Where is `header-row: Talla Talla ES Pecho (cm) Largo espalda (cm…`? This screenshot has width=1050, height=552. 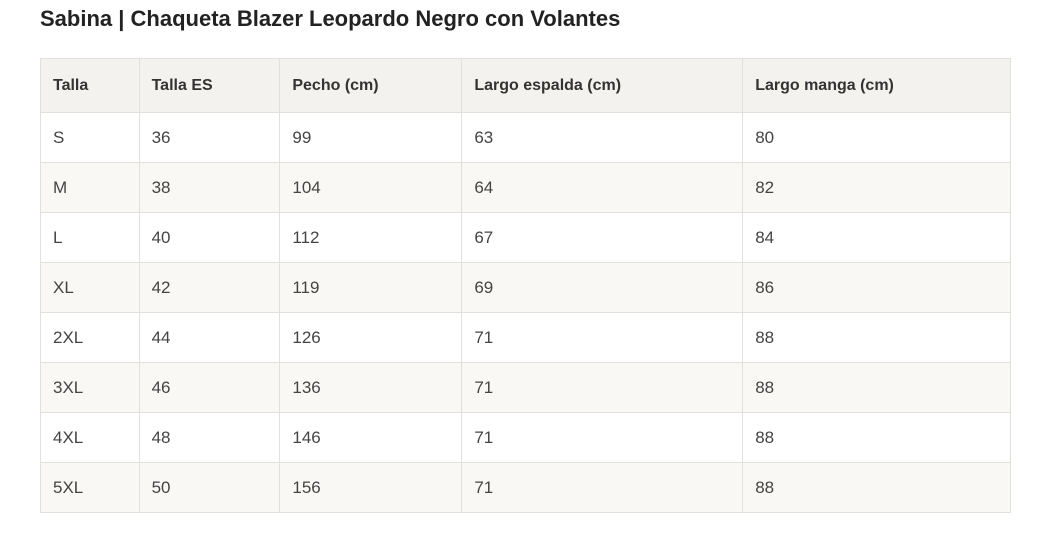 header-row: Talla Talla ES Pecho (cm) Largo espalda (cm… is located at coordinates (525, 85).